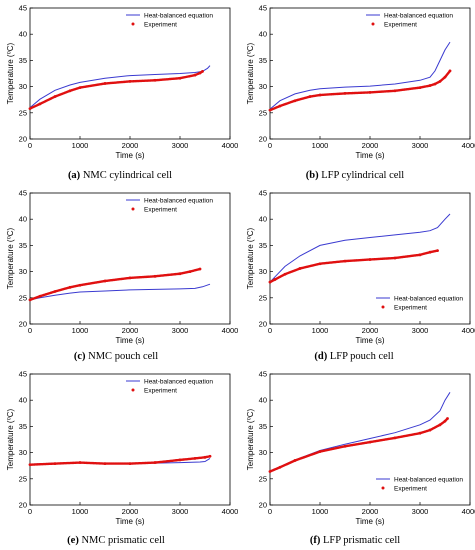 The height and width of the screenshot is (550, 475). Describe the element at coordinates (355, 175) in the screenshot. I see `panel-caption: (b) LFP cylindrical cell` at that location.